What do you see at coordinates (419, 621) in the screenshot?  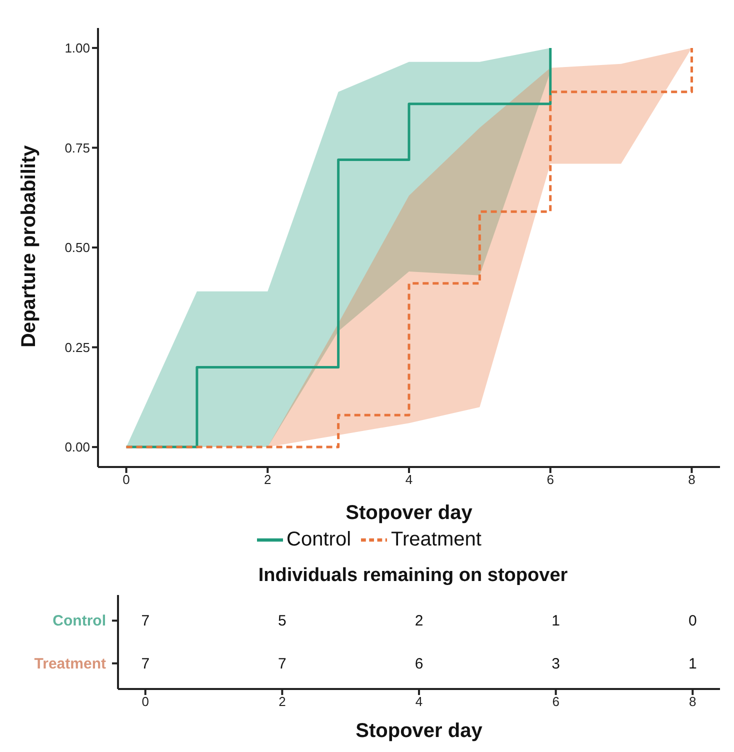 I see `data-label: 2` at bounding box center [419, 621].